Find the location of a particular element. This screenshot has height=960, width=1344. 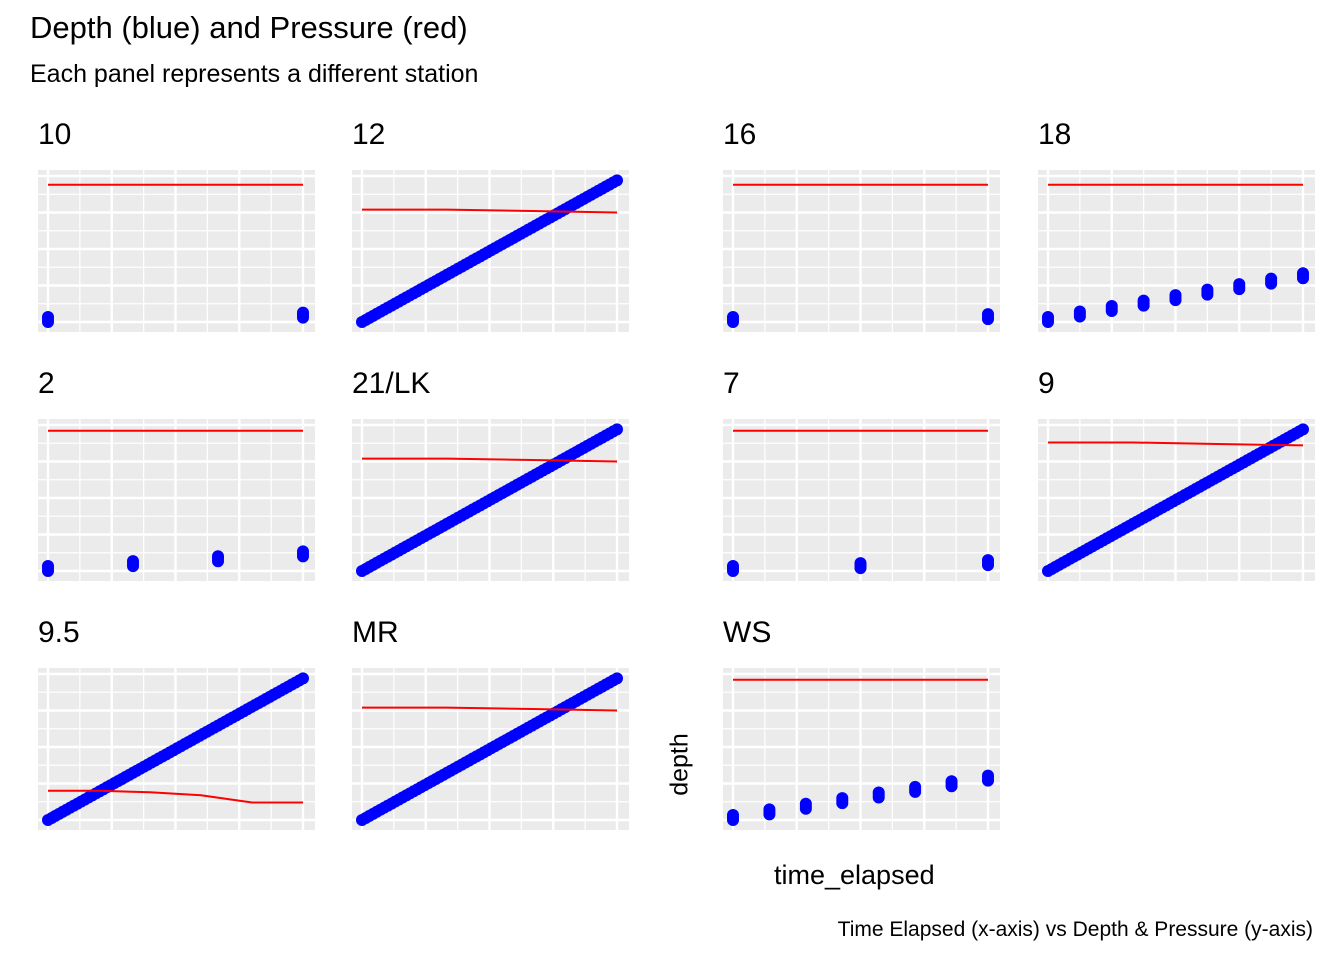

facet-strip-label: 7 is located at coordinates (731, 383).